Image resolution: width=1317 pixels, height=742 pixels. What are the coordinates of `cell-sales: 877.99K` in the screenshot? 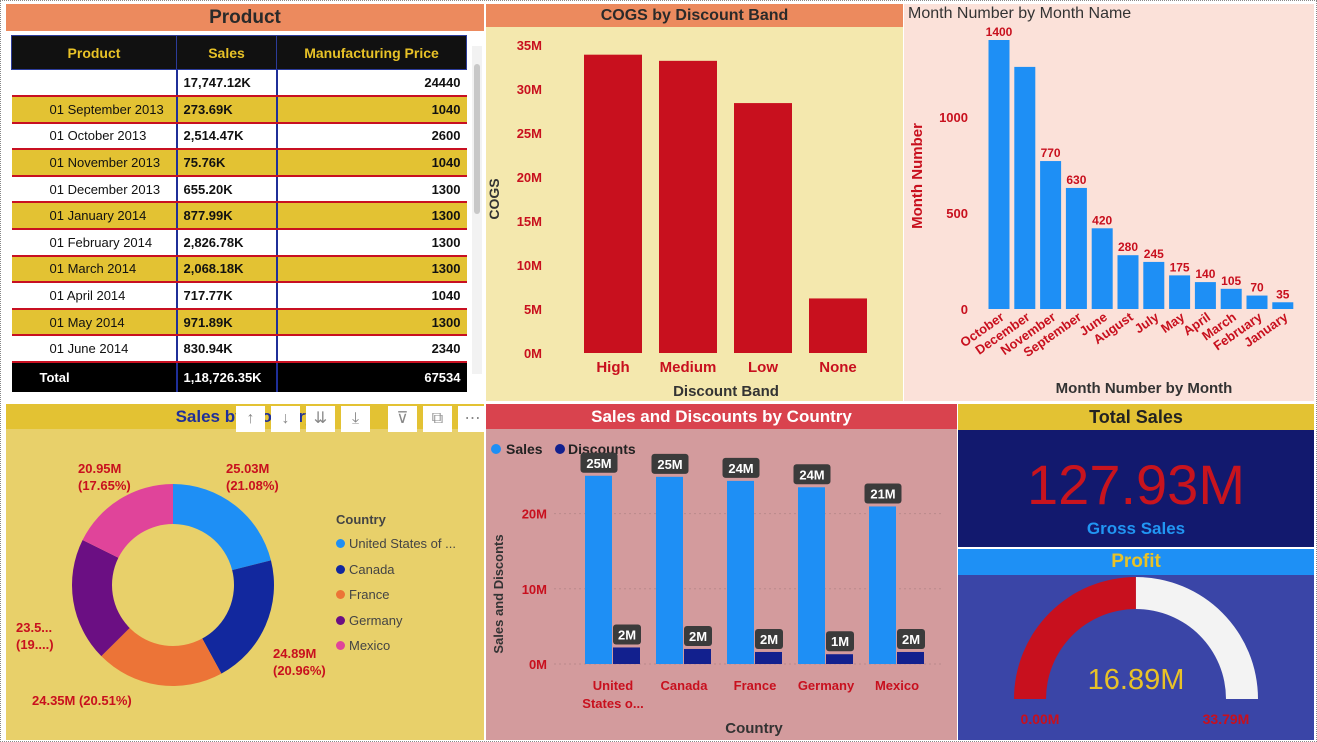 It's located at (227, 216).